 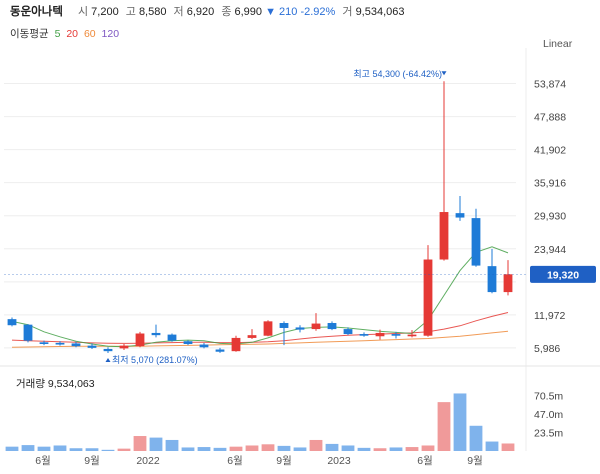 I want to click on ma-60-label: 60, so click(x=89, y=34).